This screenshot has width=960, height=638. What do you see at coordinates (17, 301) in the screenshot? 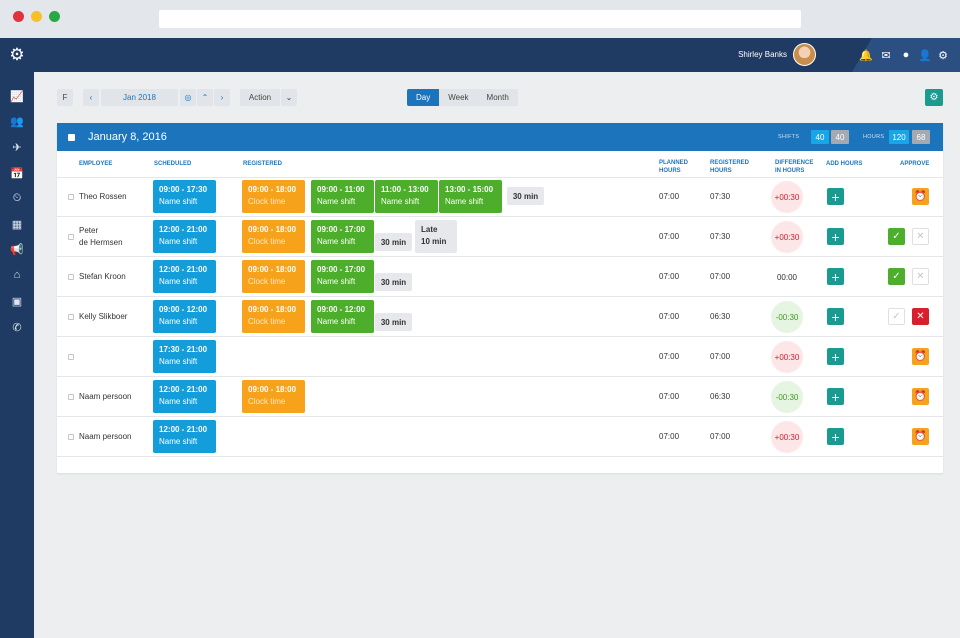
I see `calendar-icon: ▣` at bounding box center [17, 301].